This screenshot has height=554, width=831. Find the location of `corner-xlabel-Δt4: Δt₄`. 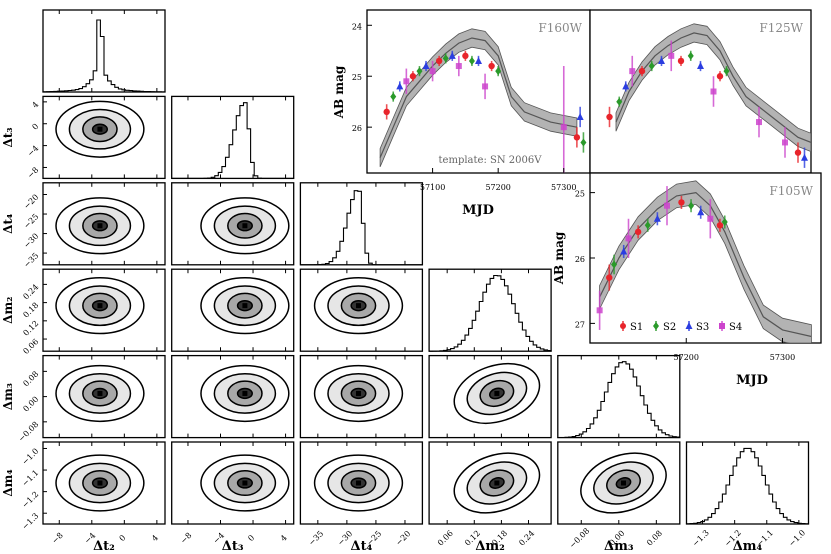

corner-xlabel-Δt4: Δt₄ is located at coordinates (362, 546).